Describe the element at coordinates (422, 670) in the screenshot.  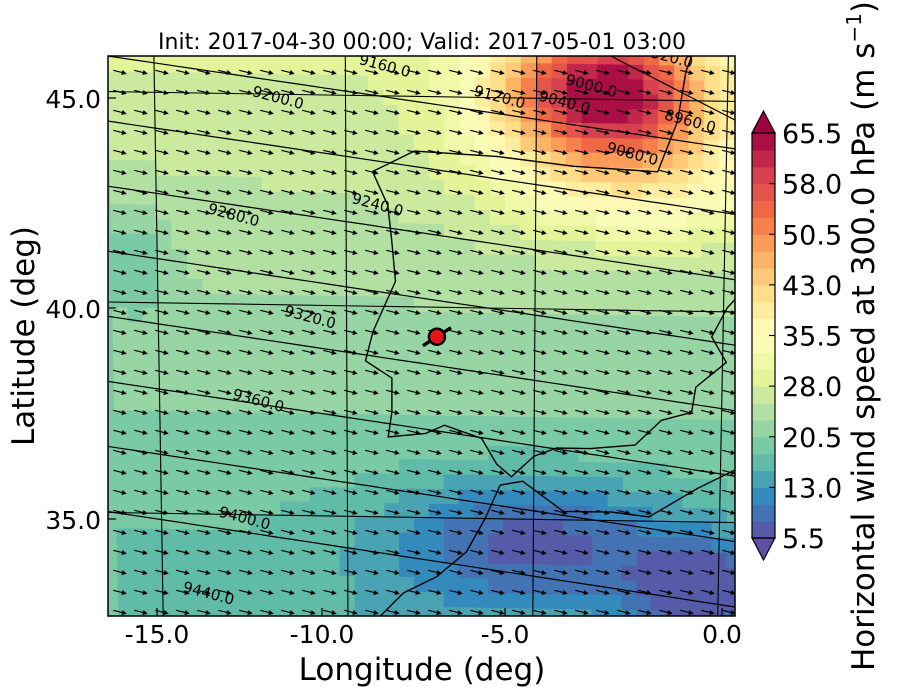
I see `x-axis-label: Longitude (deg)` at that location.